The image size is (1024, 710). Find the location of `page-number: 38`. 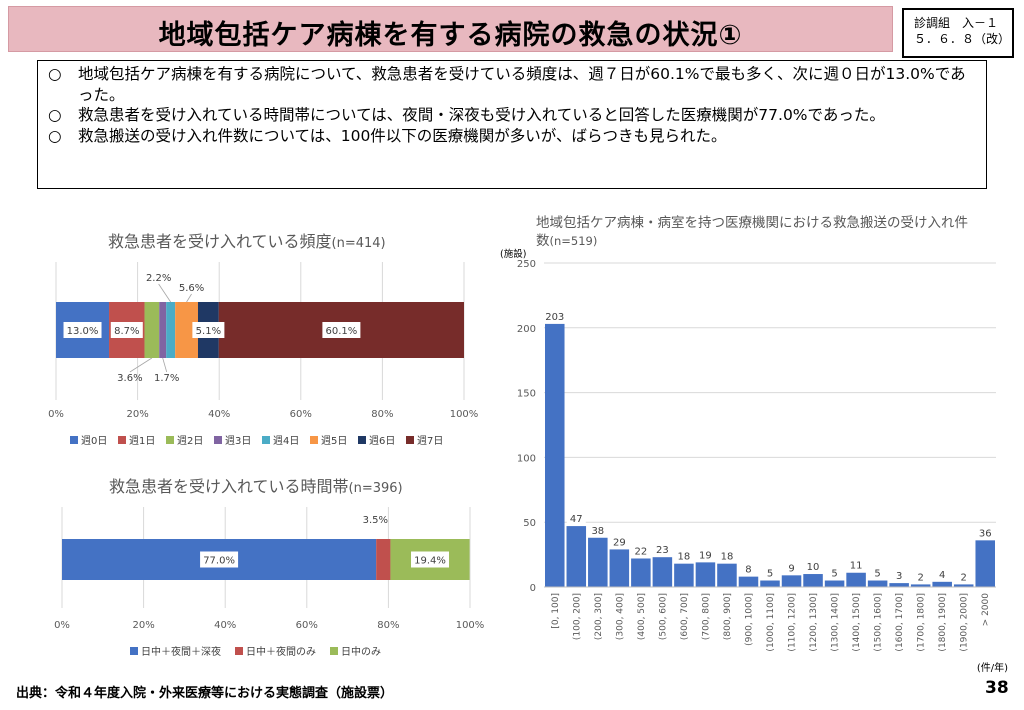

page-number: 38 is located at coordinates (997, 688).